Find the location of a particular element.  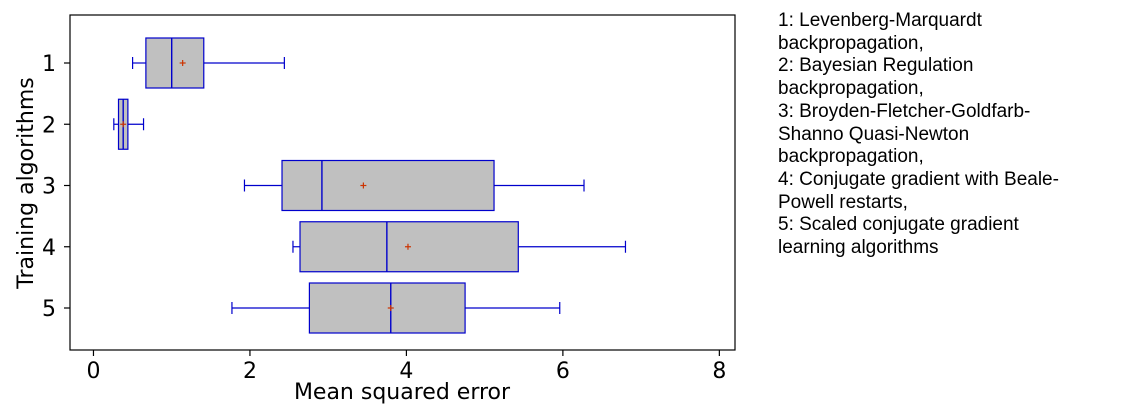

y-tick-label-3: 3 is located at coordinates (49, 187).